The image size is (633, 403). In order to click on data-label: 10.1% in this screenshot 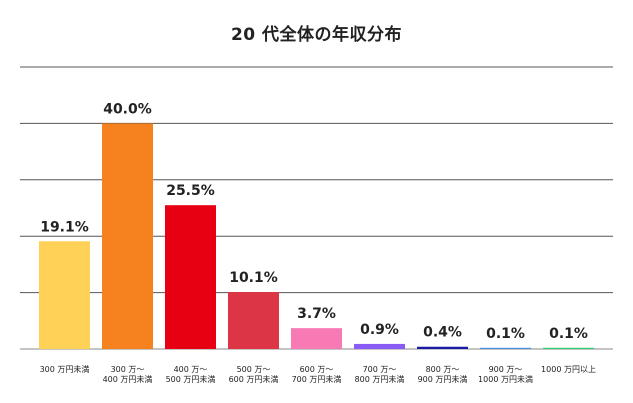, I will do `click(253, 278)`.